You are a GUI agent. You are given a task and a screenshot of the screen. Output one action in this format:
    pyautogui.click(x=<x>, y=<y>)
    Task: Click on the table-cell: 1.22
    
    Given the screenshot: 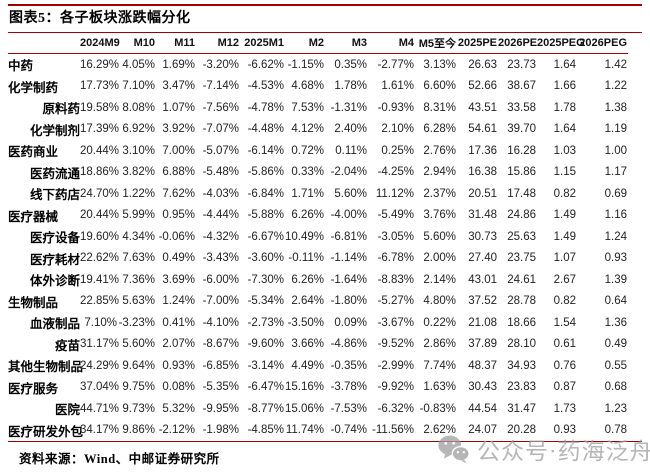 What is the action you would take?
    pyautogui.click(x=615, y=86)
    